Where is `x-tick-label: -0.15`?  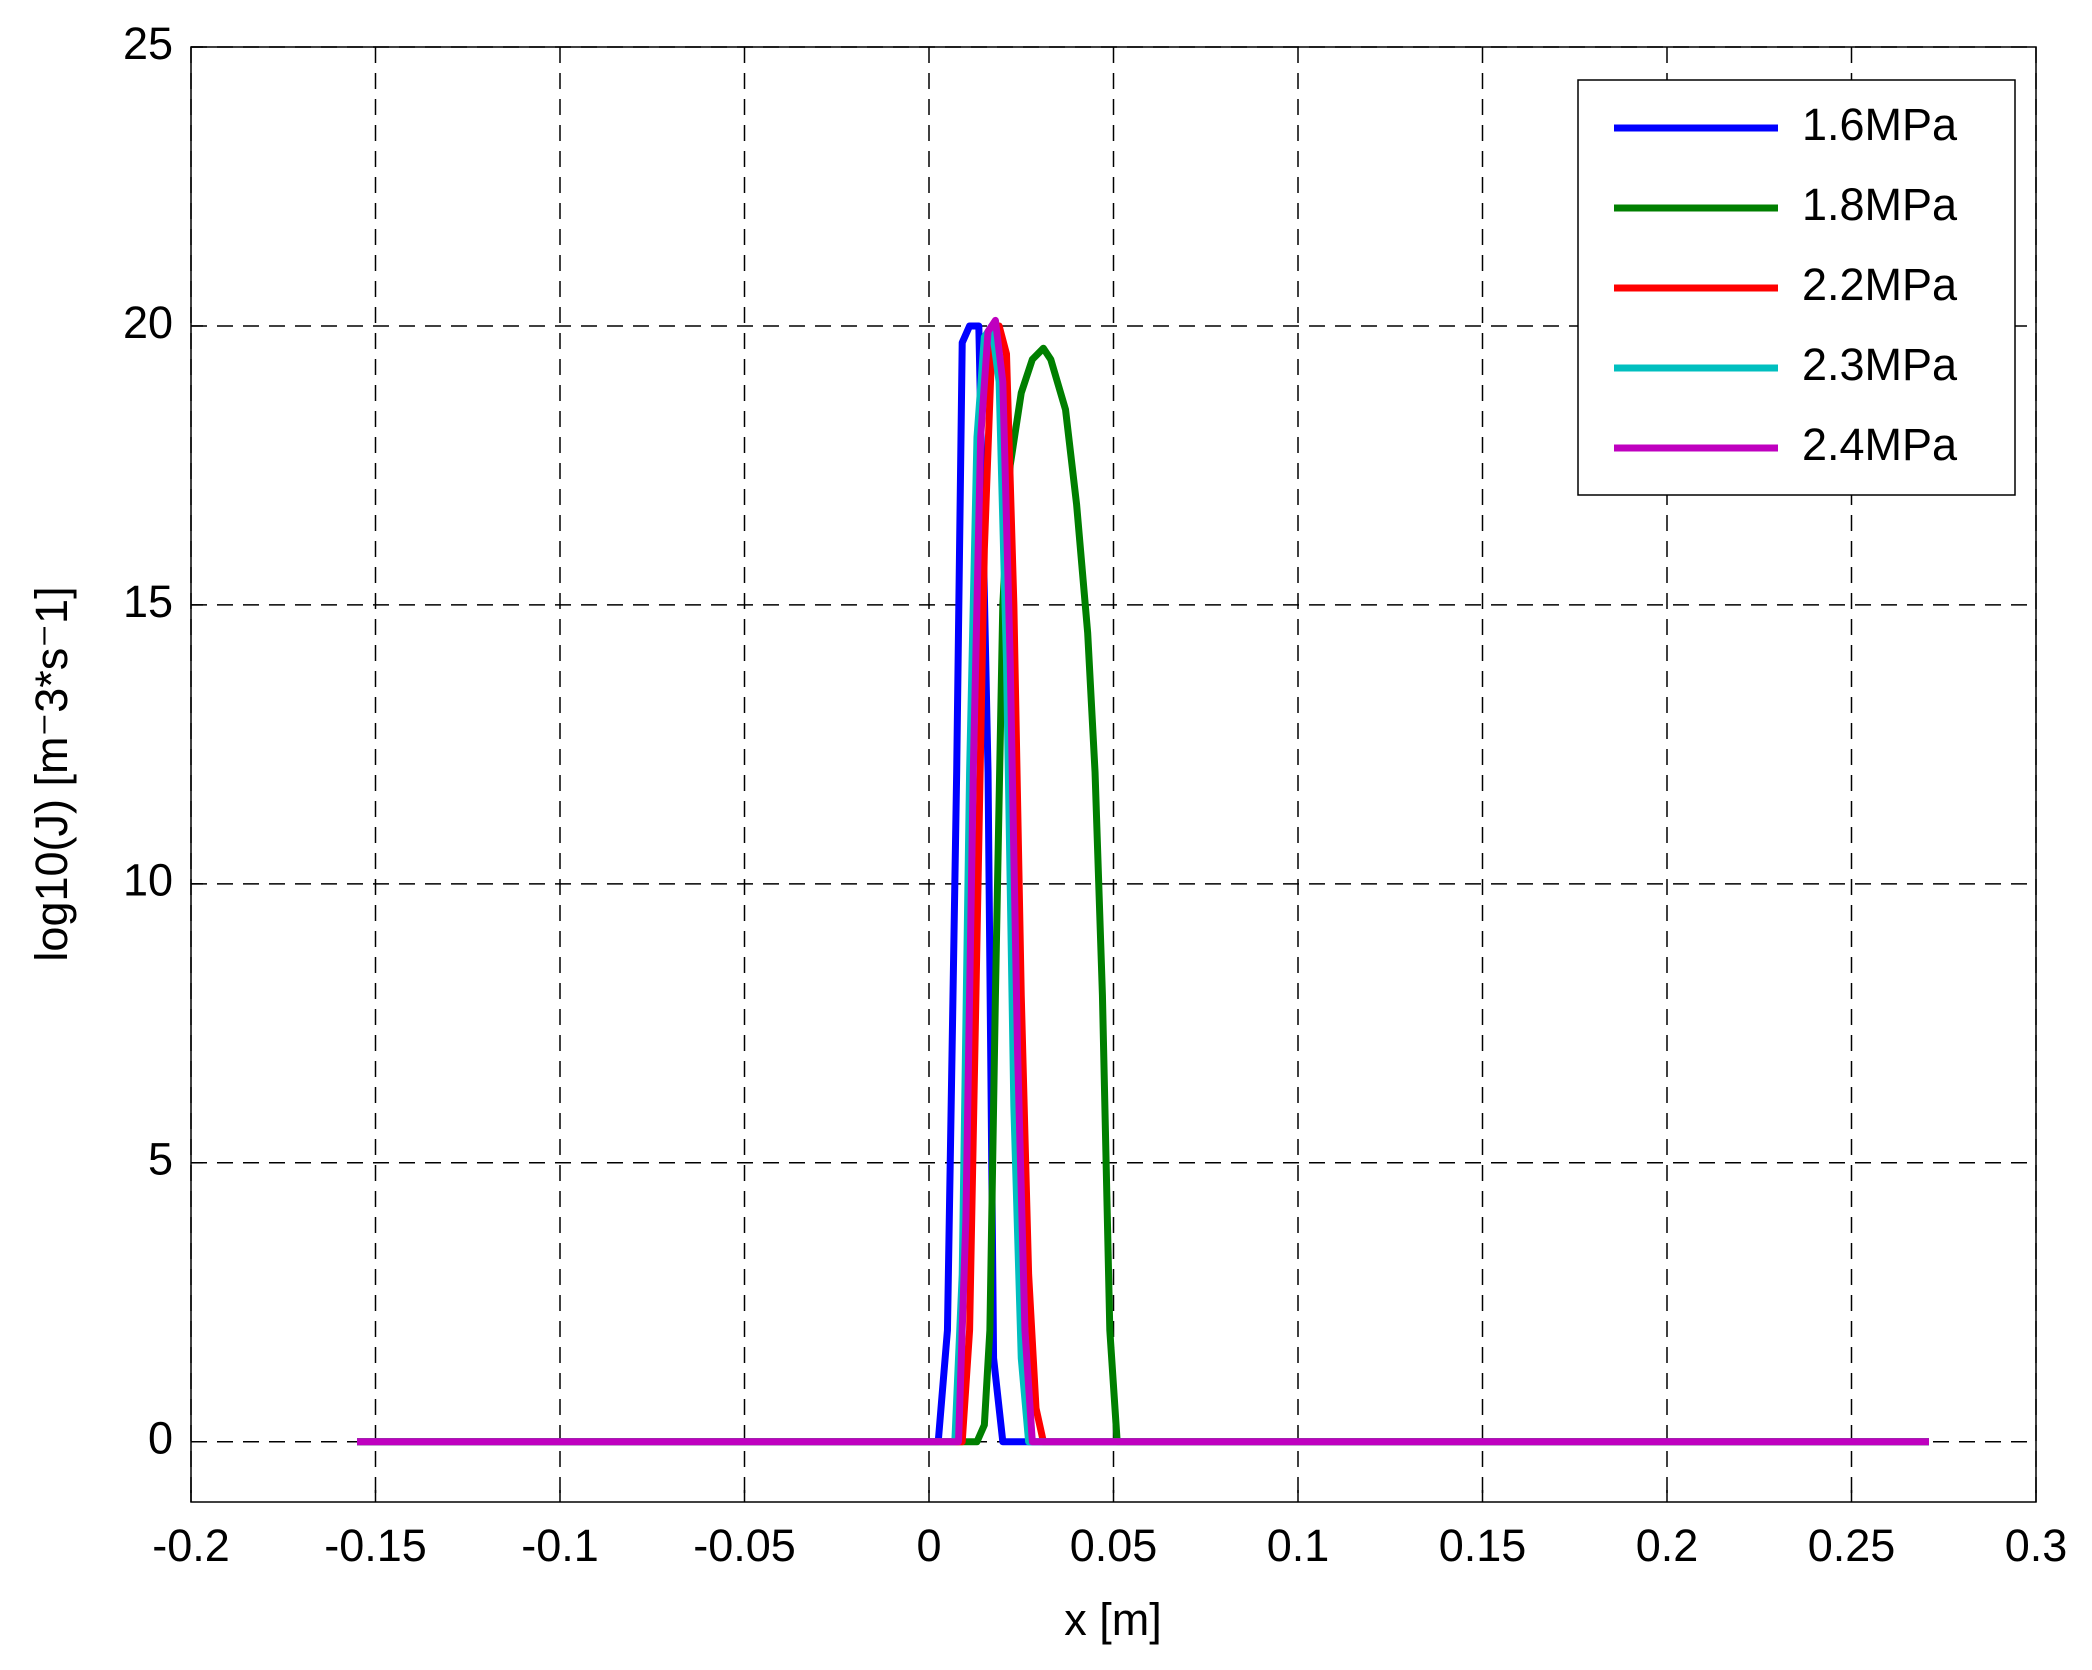 x-tick-label: -0.15 is located at coordinates (375, 1545).